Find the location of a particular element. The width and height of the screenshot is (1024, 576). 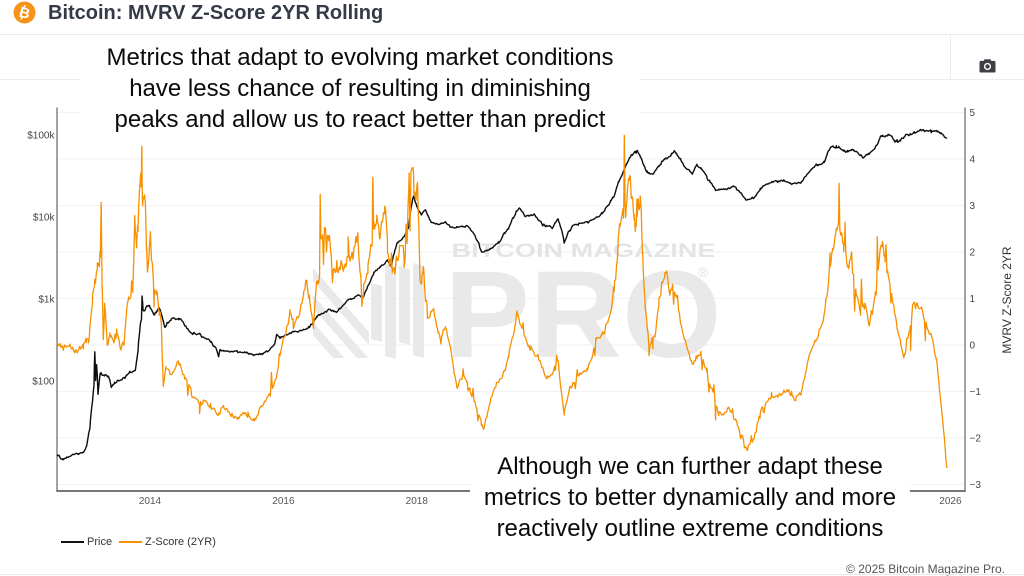

svg-text: $100k is located at coordinates (41, 136).